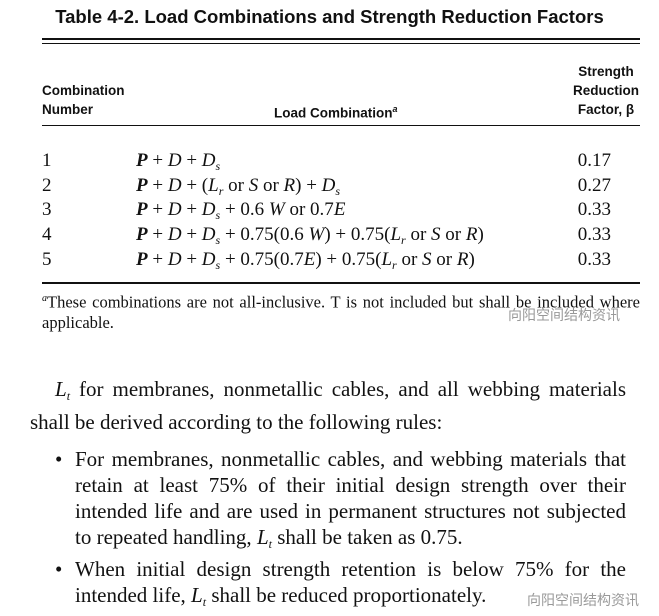 This screenshot has width=659, height=616. What do you see at coordinates (47, 160) in the screenshot?
I see `combination-number: 1` at bounding box center [47, 160].